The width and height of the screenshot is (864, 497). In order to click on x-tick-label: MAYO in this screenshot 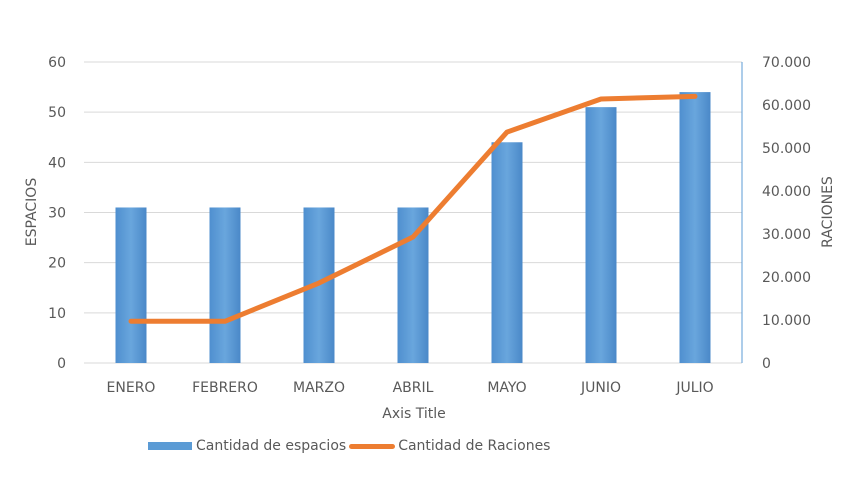, I will do `click(506, 388)`.